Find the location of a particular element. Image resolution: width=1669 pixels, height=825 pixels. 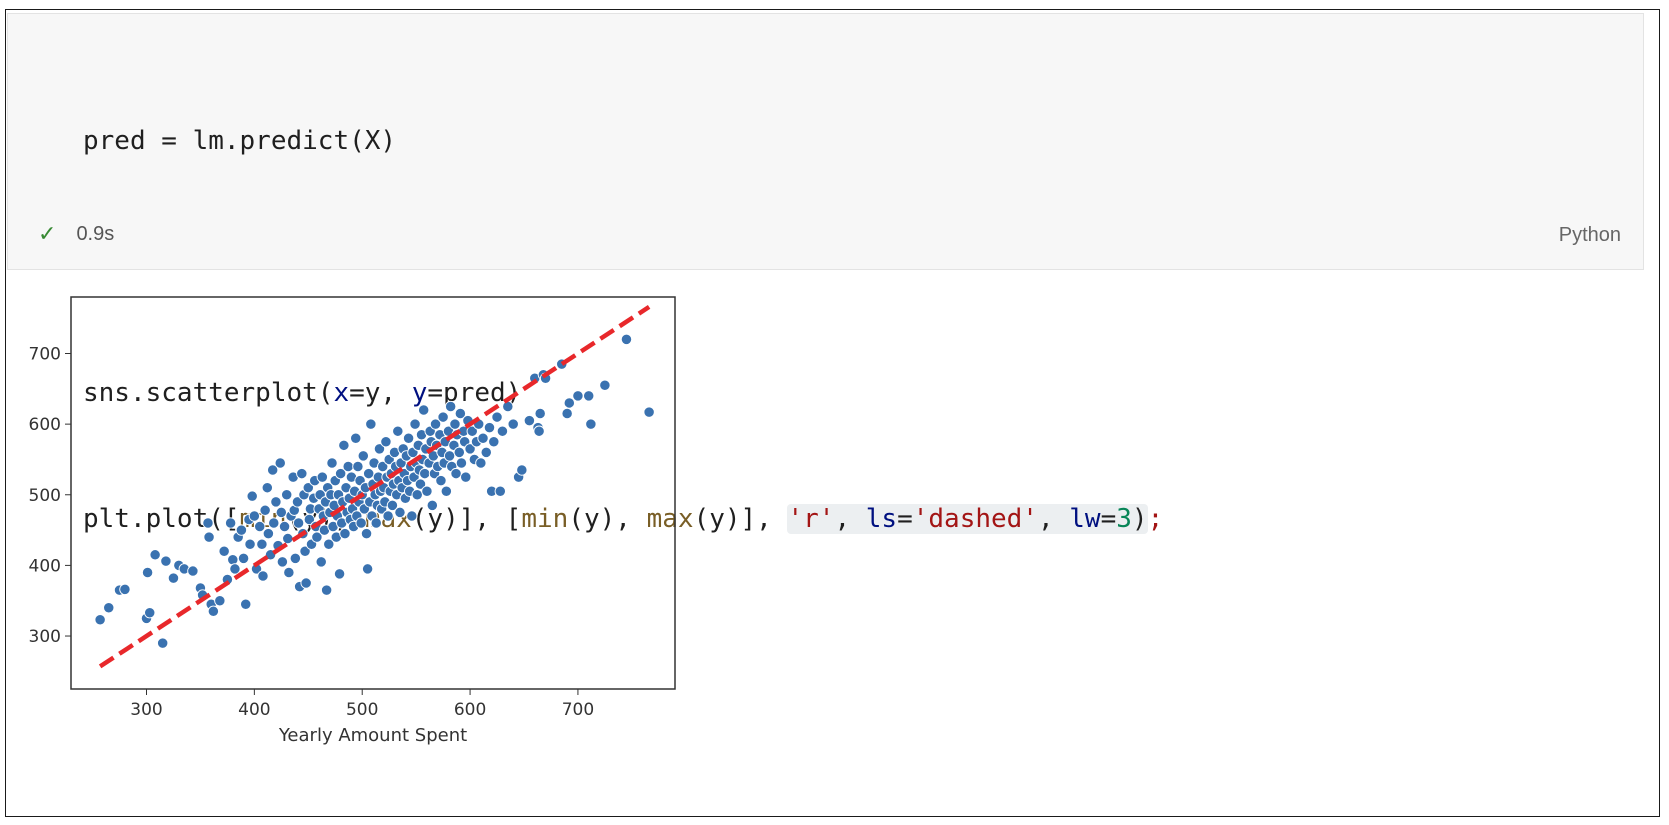

param-y: y is located at coordinates (419, 393).